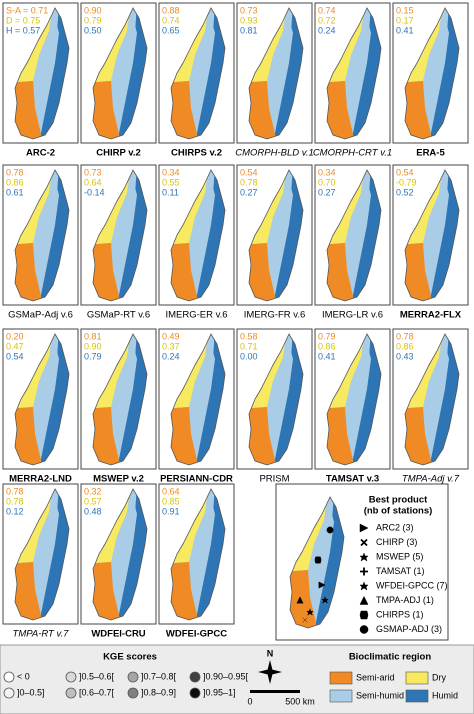 The image size is (474, 714). What do you see at coordinates (93, 511) in the screenshot?
I see `kge-score: 0.48` at bounding box center [93, 511].